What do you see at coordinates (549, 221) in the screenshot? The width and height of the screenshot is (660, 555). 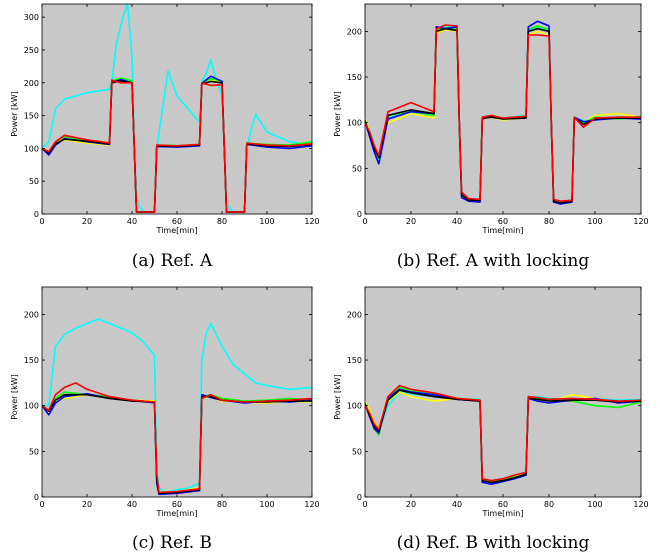 I see `x-tick-label-b: 80` at bounding box center [549, 221].